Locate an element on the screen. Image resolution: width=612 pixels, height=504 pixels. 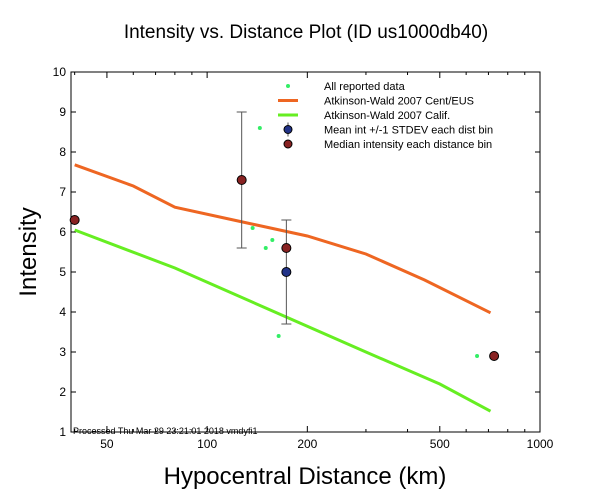
legend-label: All reported data is located at coordinates (365, 87).